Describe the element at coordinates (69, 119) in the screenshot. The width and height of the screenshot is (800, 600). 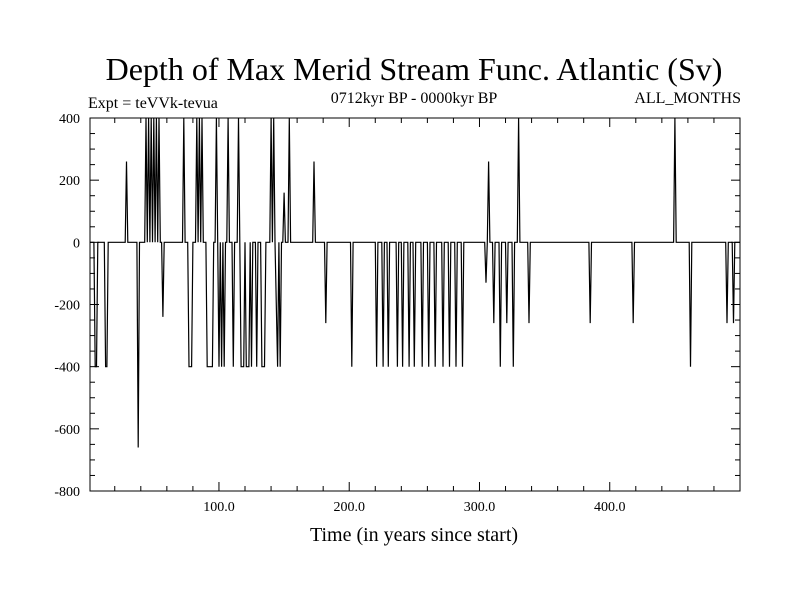
I see `y-tick-label: 400` at that location.